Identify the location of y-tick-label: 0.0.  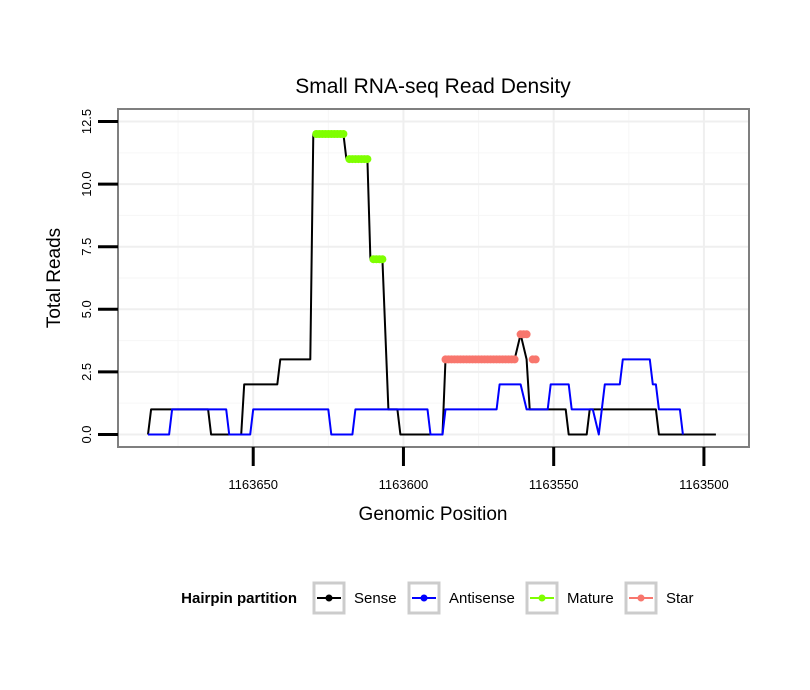
(86, 434).